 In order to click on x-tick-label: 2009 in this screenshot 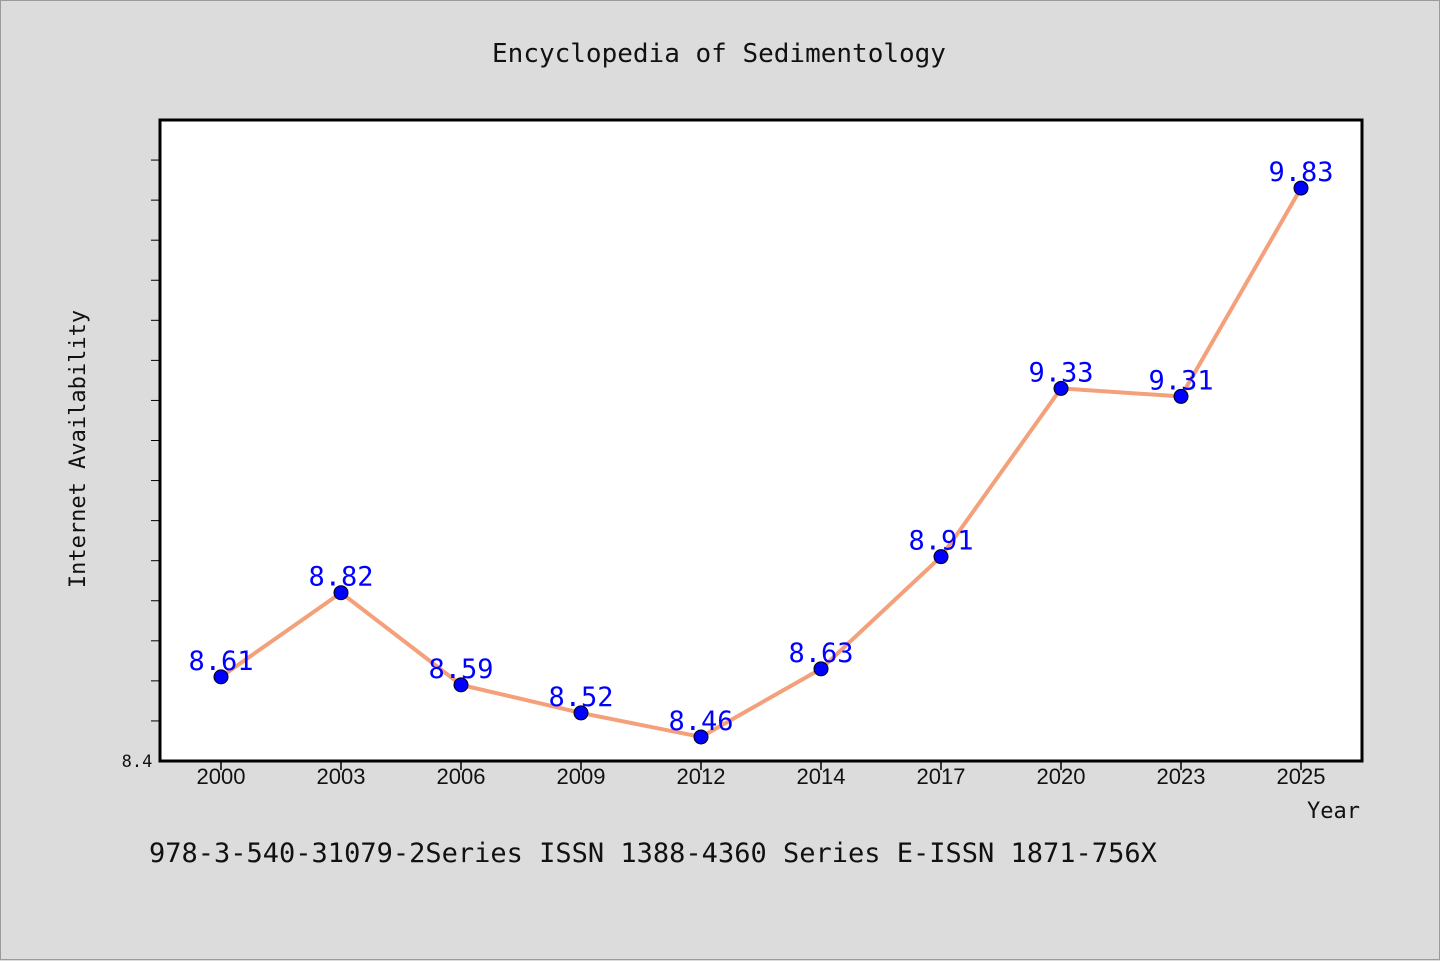, I will do `click(581, 776)`.